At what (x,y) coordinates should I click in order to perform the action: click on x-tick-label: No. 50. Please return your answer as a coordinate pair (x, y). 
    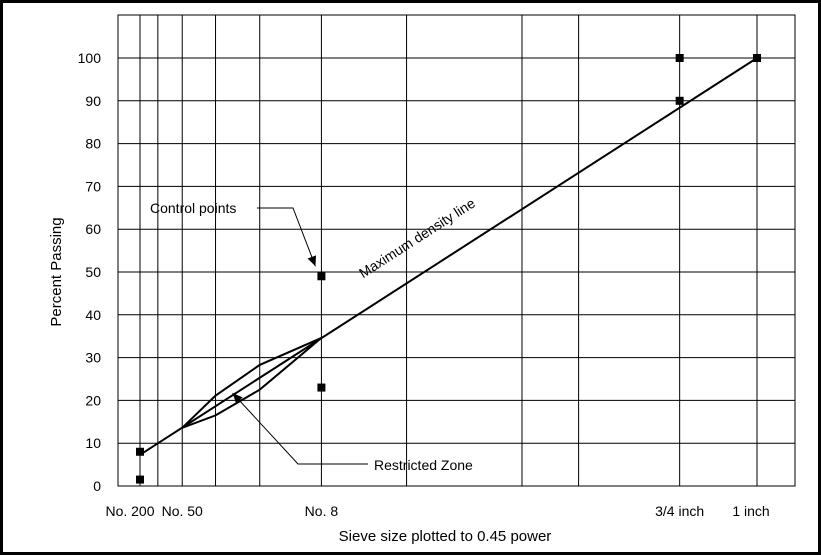
    Looking at the image, I should click on (182, 511).